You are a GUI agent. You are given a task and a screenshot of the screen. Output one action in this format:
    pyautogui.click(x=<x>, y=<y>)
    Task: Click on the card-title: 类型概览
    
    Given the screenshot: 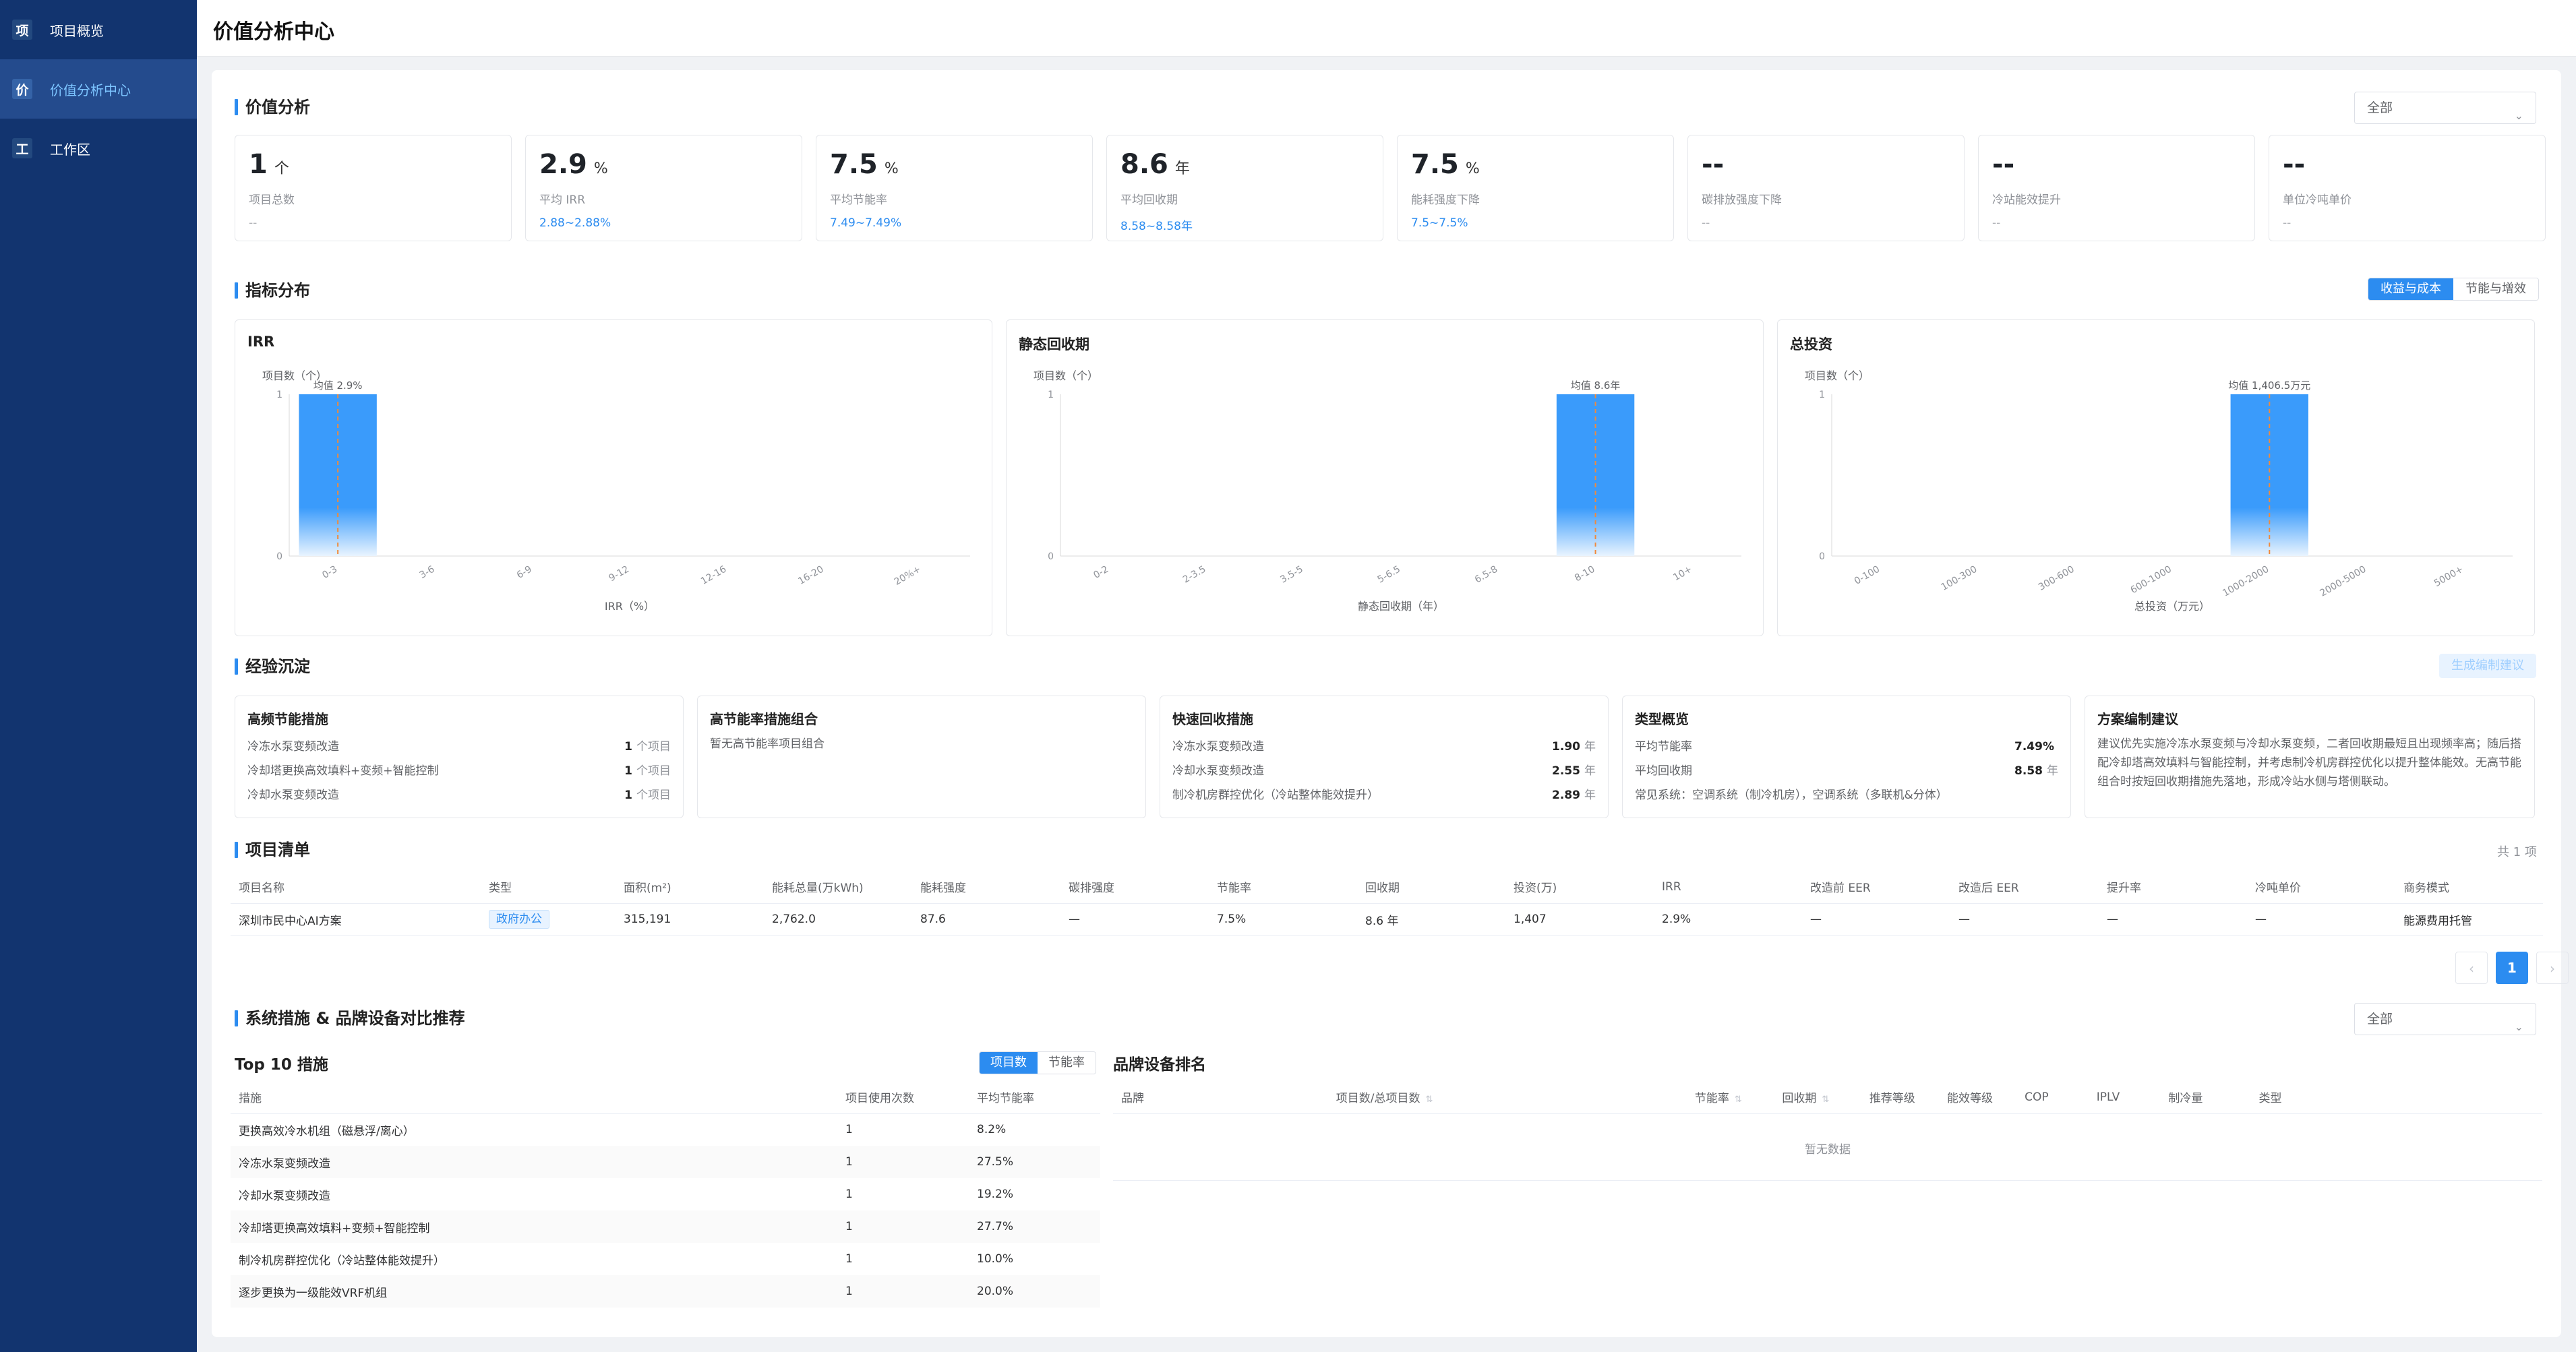 What is the action you would take?
    pyautogui.click(x=1662, y=719)
    